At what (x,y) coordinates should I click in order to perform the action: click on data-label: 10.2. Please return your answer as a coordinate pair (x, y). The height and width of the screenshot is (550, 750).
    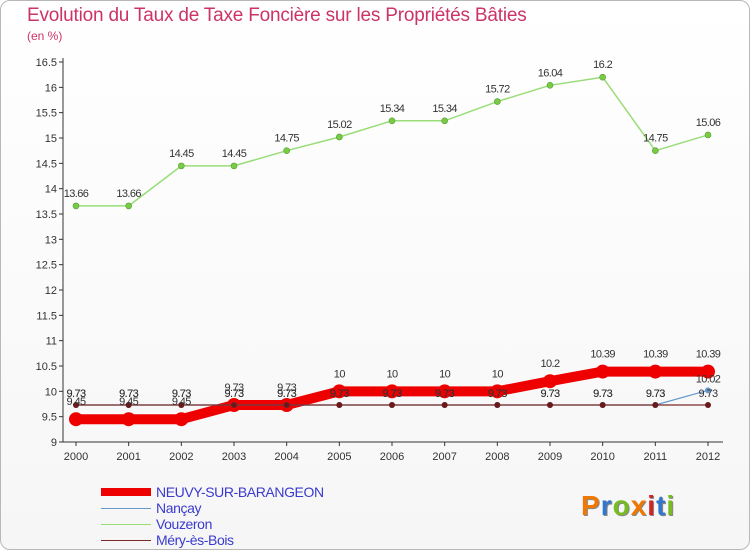
    Looking at the image, I should click on (549, 364).